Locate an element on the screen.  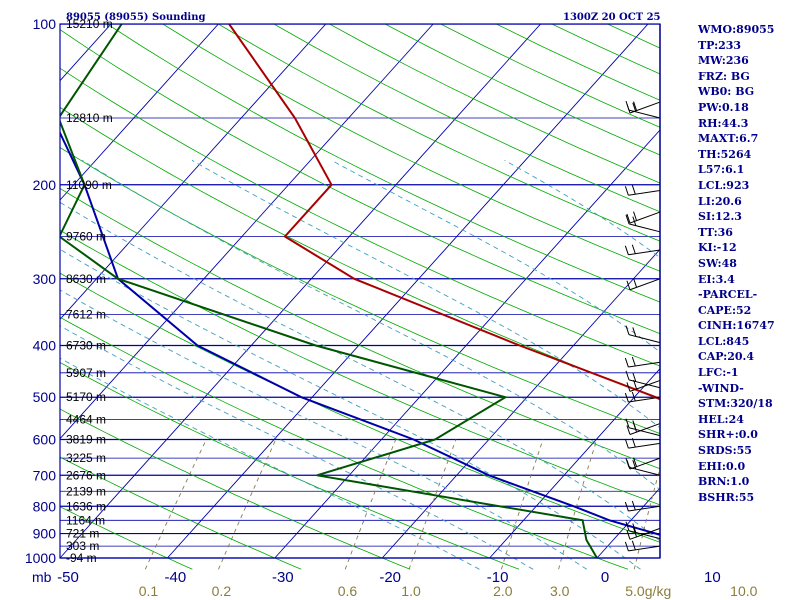
height-label: 3225 m is located at coordinates (86, 458).